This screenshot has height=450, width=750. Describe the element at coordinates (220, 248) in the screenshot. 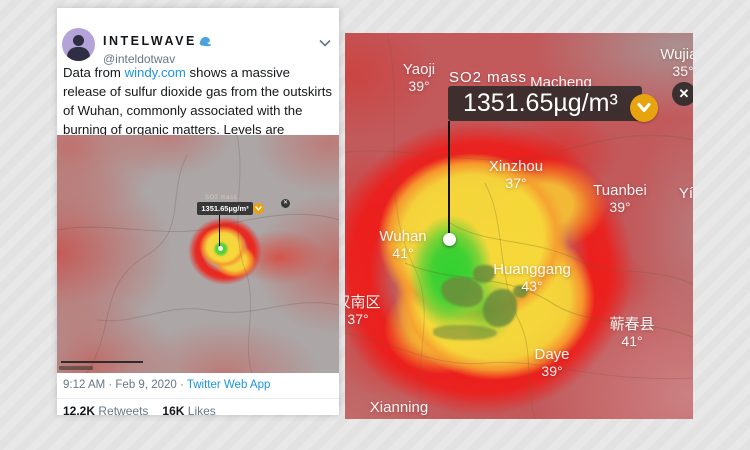

I see `mini-marker-dot` at that location.